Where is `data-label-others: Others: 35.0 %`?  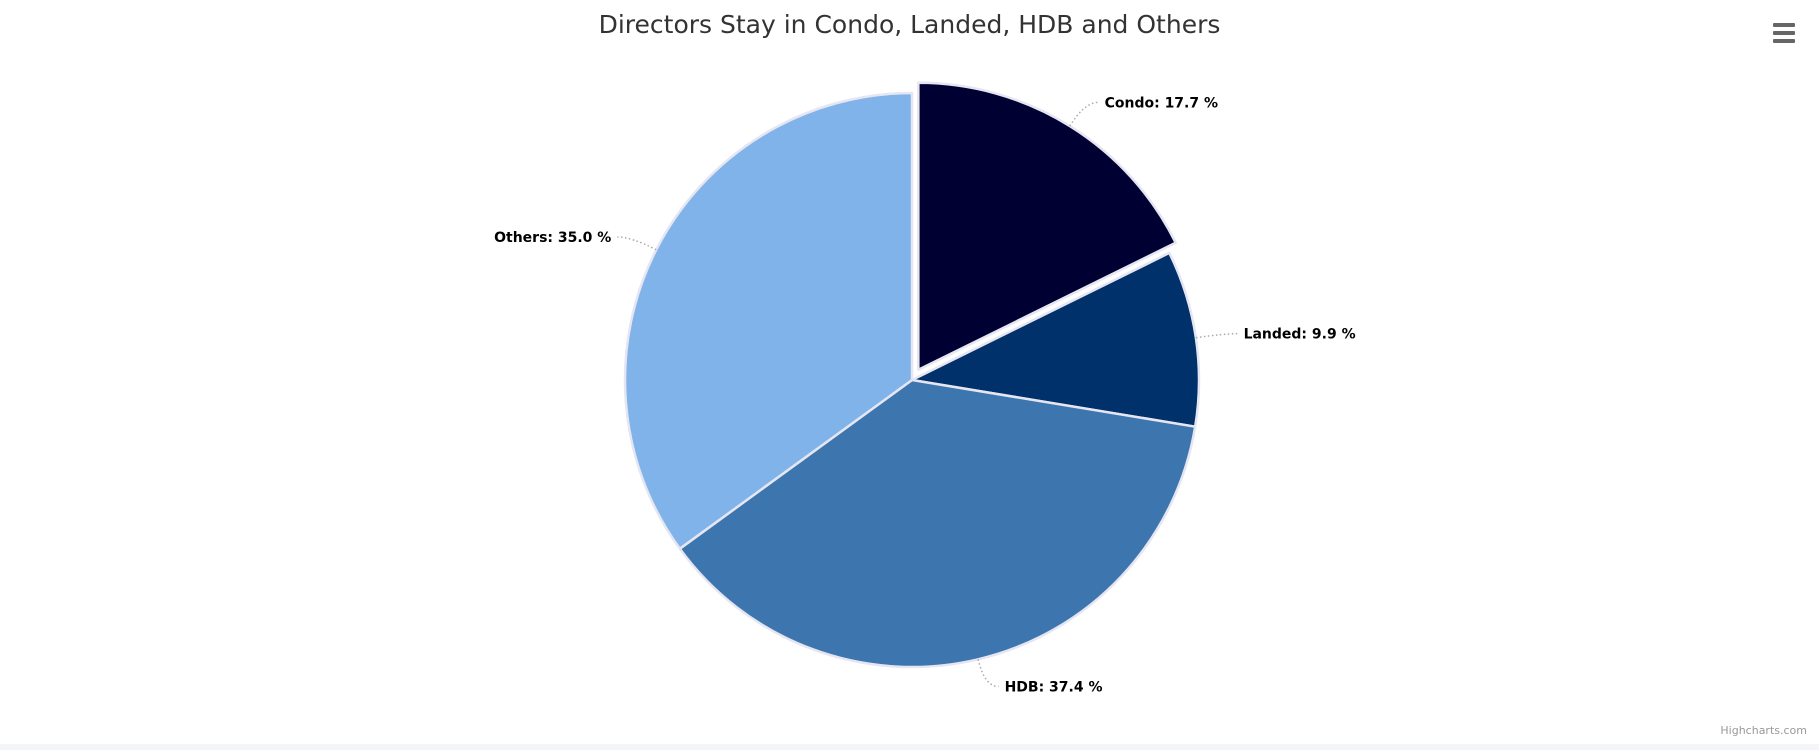 data-label-others: Others: 35.0 % is located at coordinates (552, 238).